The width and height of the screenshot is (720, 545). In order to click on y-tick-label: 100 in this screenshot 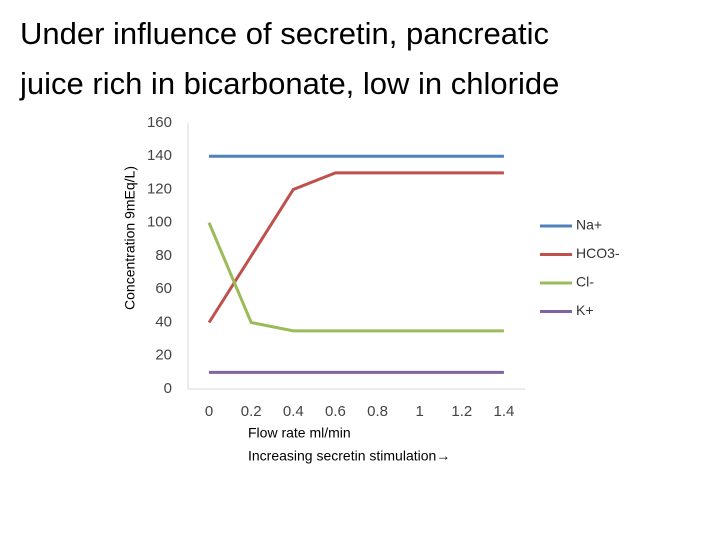, I will do `click(159, 222)`.